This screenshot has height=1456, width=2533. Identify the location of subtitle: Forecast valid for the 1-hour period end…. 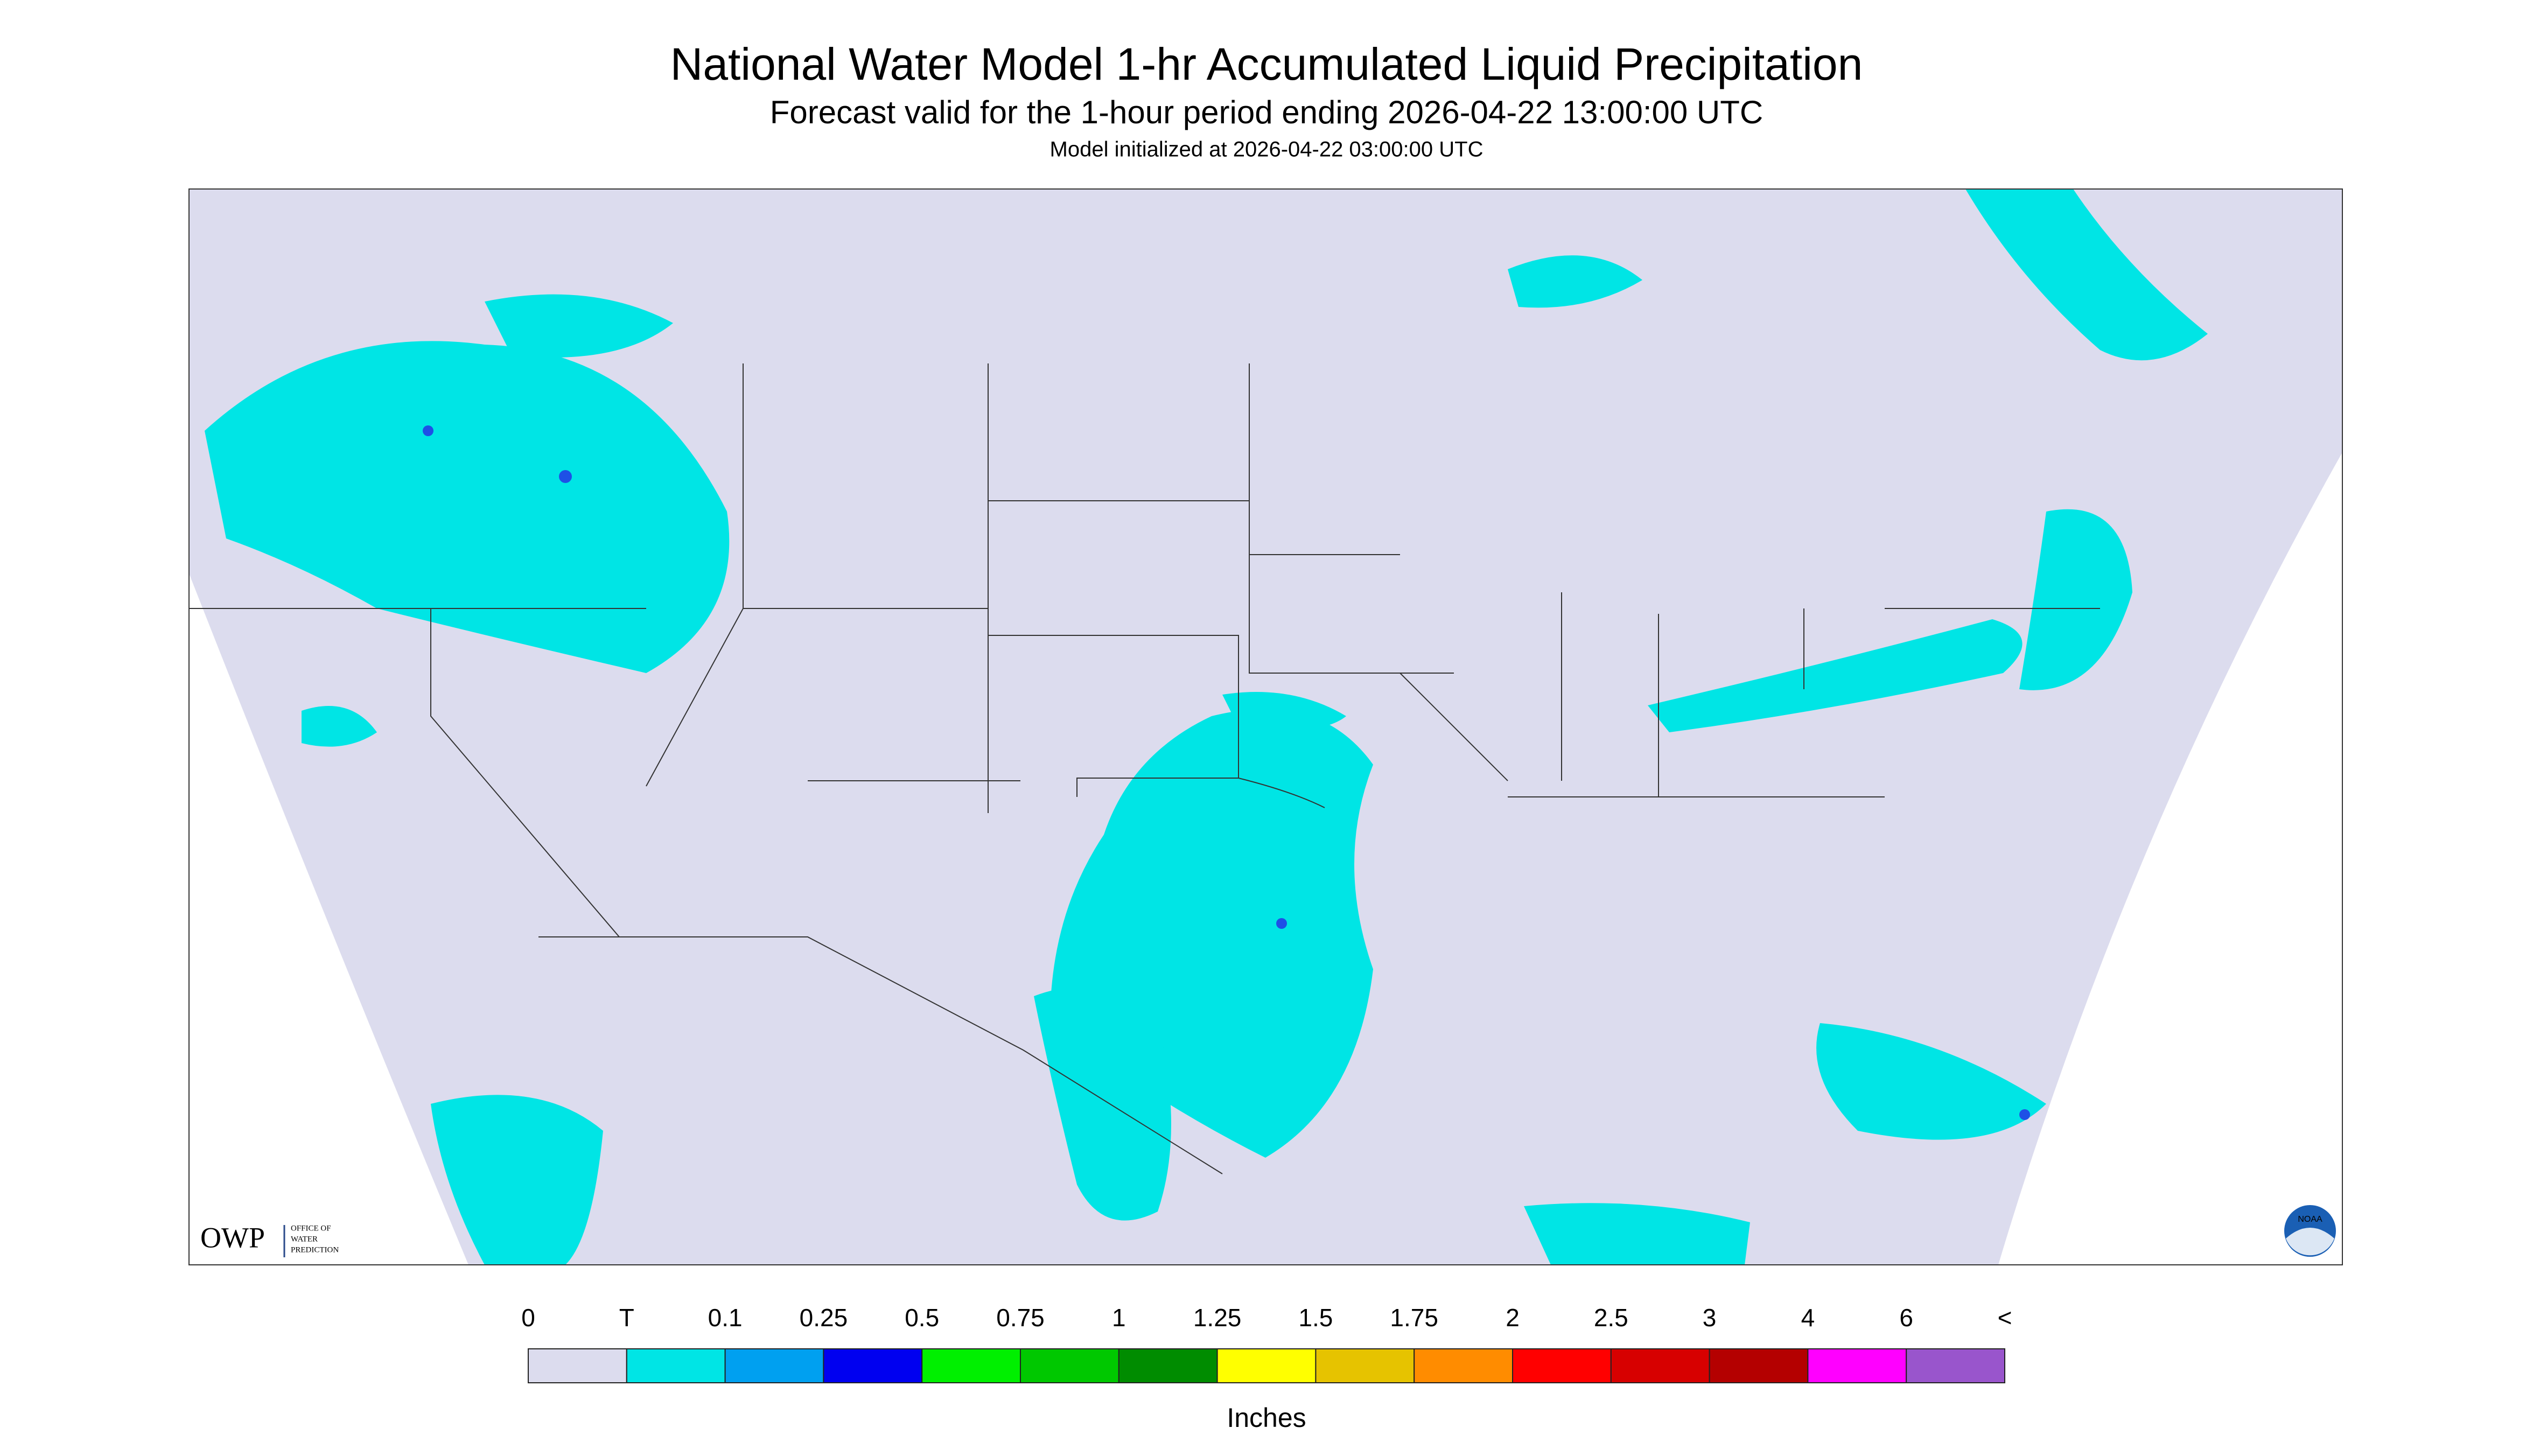
(1266, 112).